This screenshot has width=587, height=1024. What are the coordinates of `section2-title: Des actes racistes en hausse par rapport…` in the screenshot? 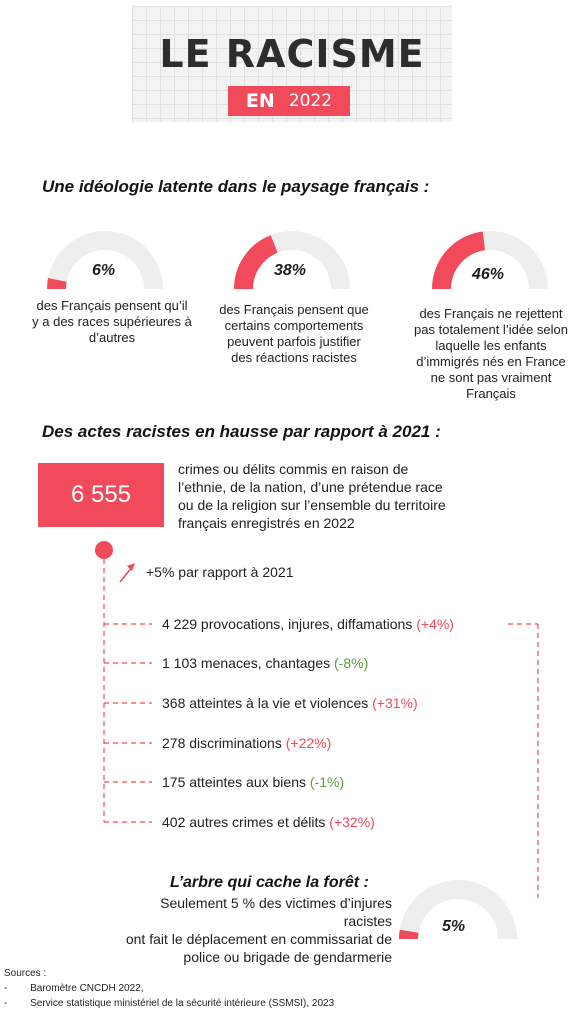 It's located at (241, 431).